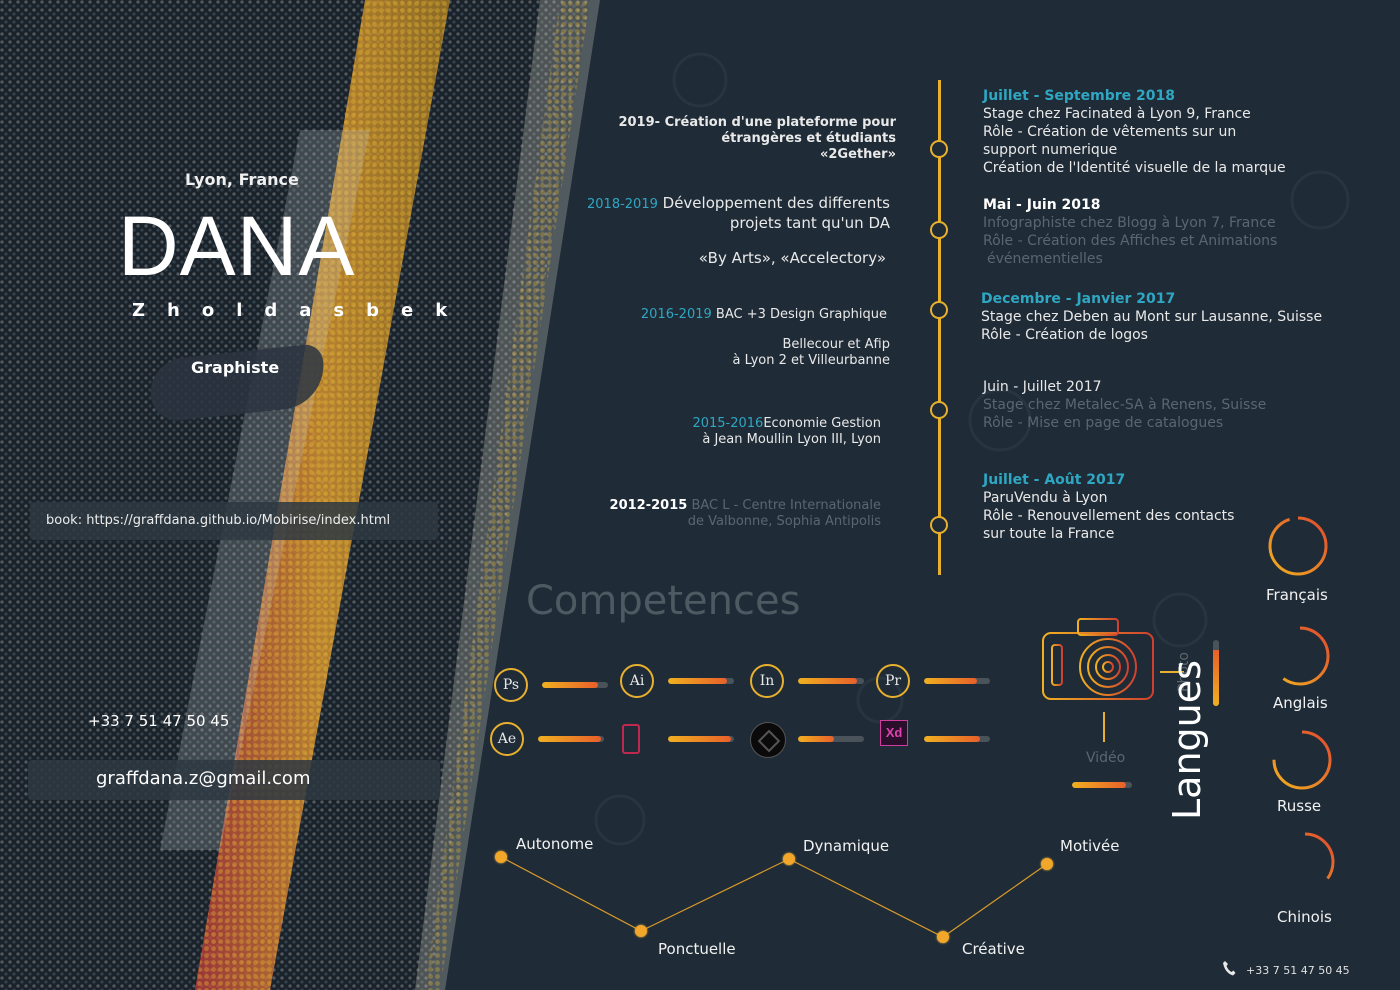 This screenshot has width=1400, height=990. What do you see at coordinates (1090, 846) in the screenshot?
I see `quality-label: Motivée` at bounding box center [1090, 846].